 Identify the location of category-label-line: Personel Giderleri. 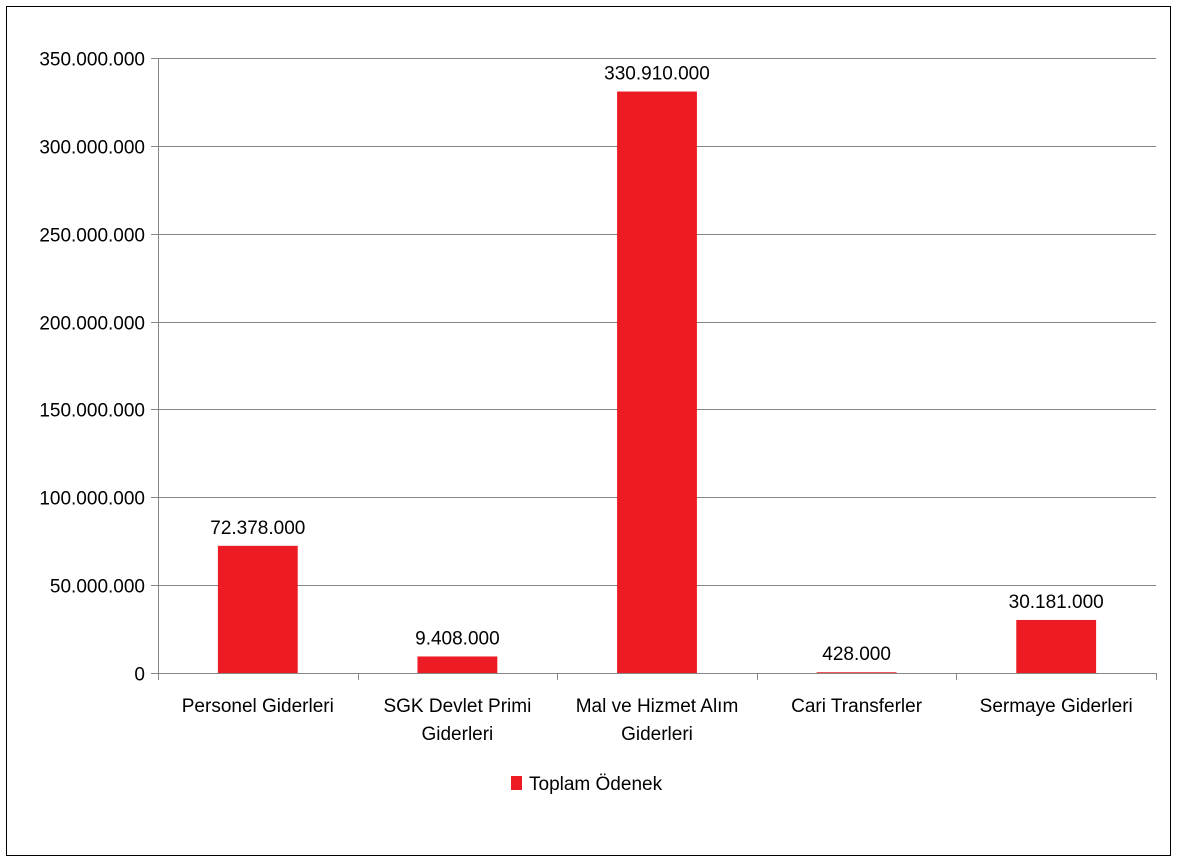
(258, 706).